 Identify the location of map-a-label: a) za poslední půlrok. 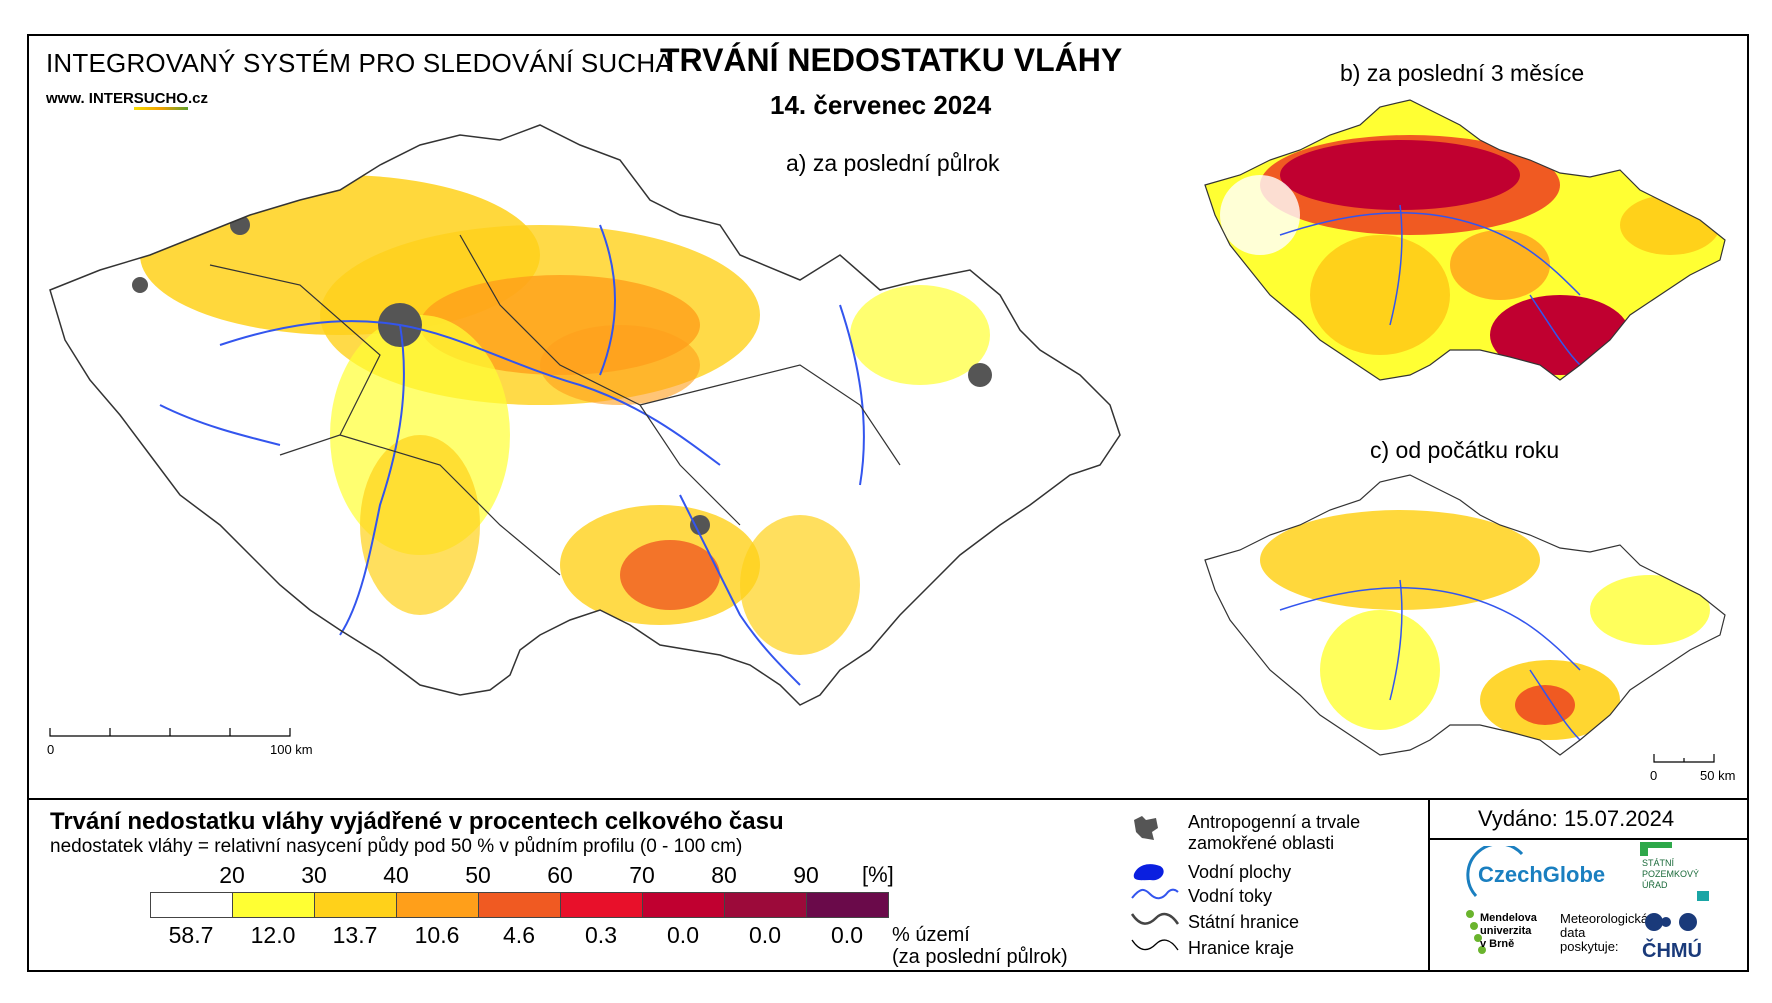
(893, 163).